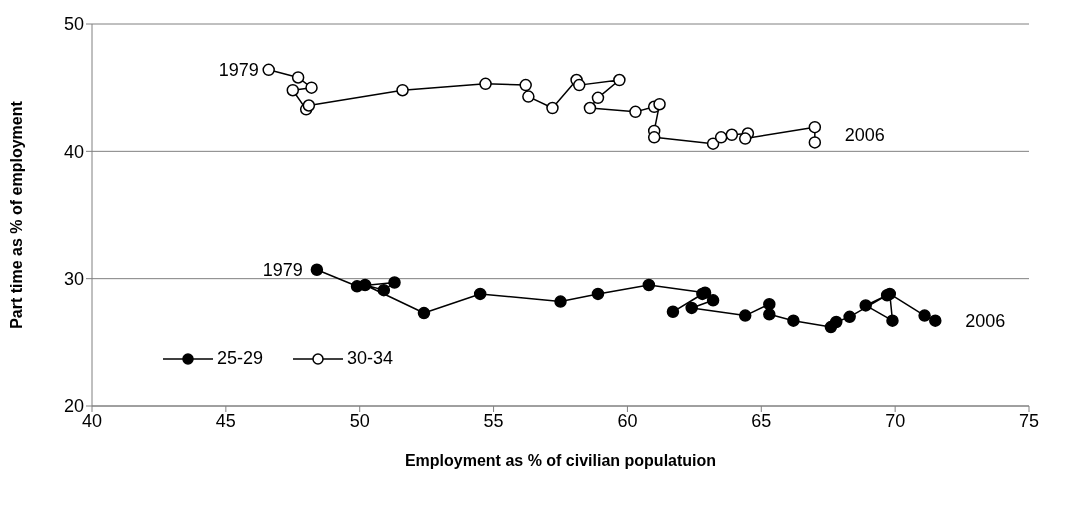 The image size is (1080, 509). I want to click on x-tick-label: 50, so click(359, 420).